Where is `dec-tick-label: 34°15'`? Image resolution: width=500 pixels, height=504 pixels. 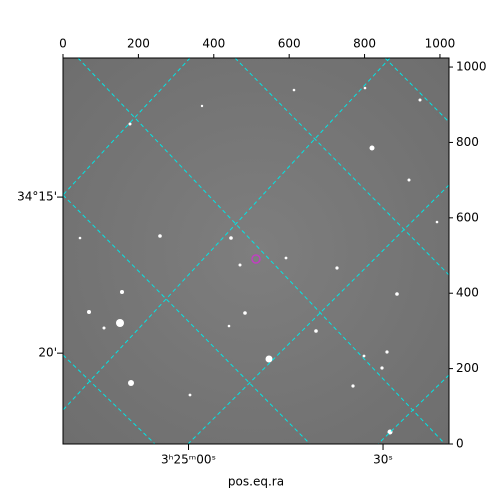 dec-tick-label: 34°15' is located at coordinates (37, 197).